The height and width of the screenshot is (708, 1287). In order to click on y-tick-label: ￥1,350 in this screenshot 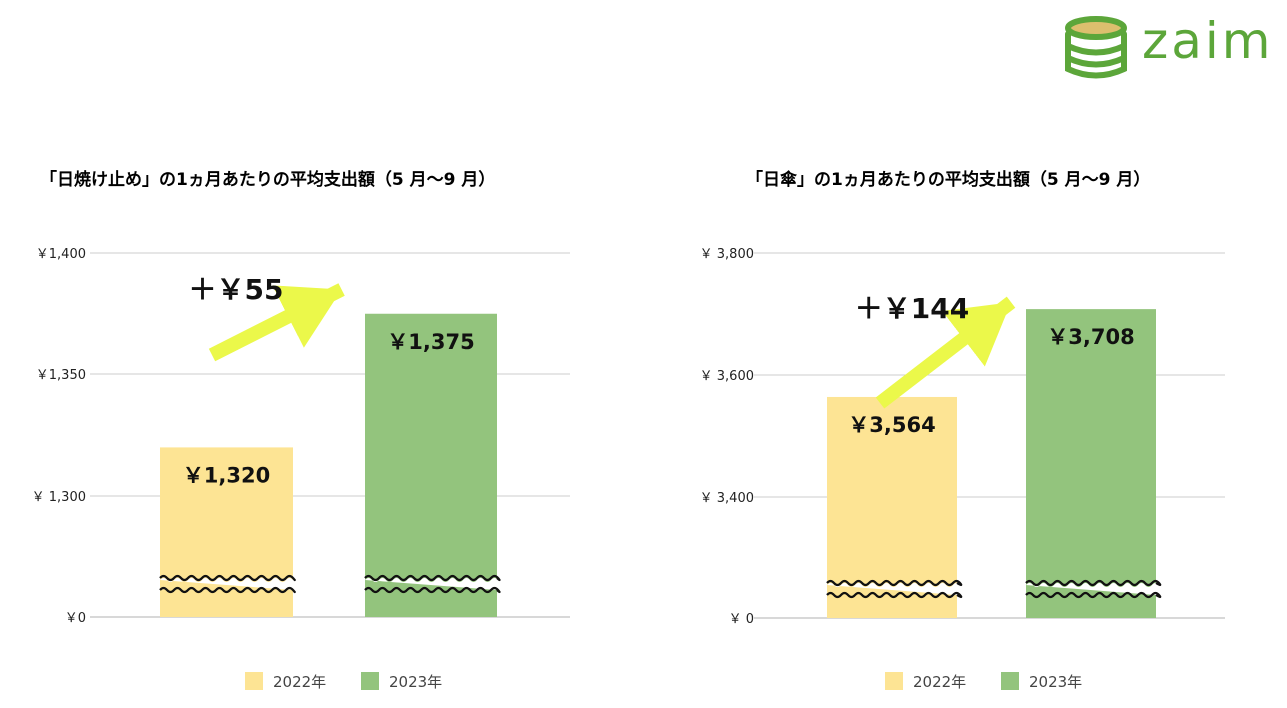, I will do `click(61, 375)`.